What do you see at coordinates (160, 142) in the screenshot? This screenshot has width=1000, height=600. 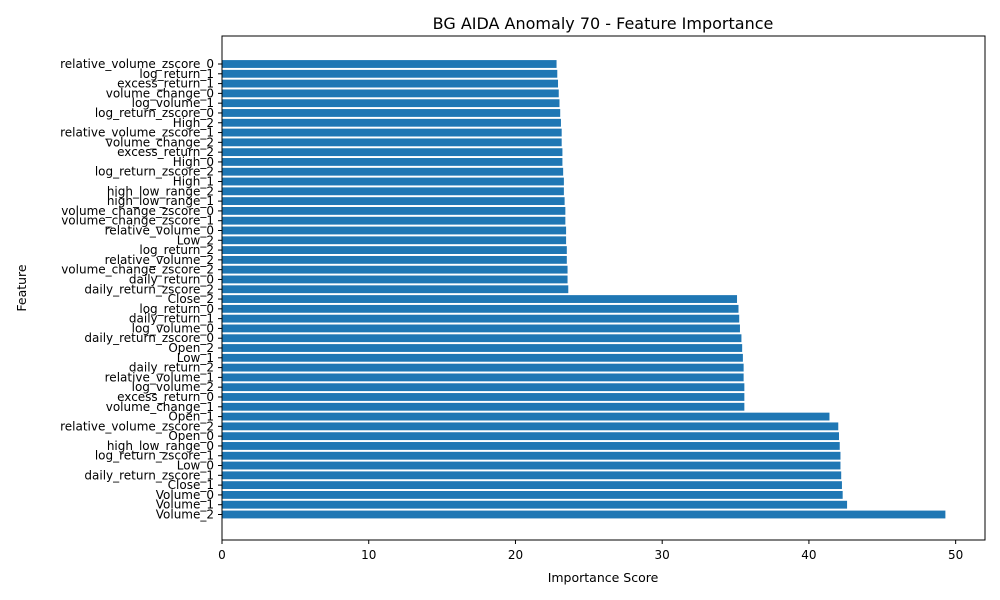 I see `y-tick-label: volume_change_2` at bounding box center [160, 142].